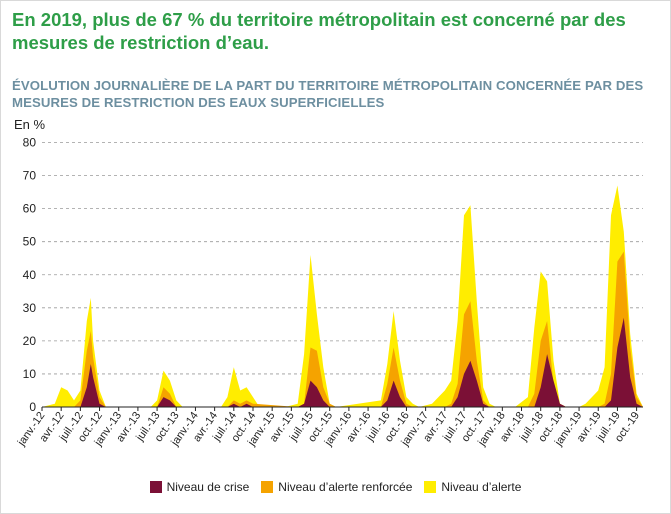 The height and width of the screenshot is (514, 671). Describe the element at coordinates (30, 143) in the screenshot. I see `y-tick-label: 80` at that location.